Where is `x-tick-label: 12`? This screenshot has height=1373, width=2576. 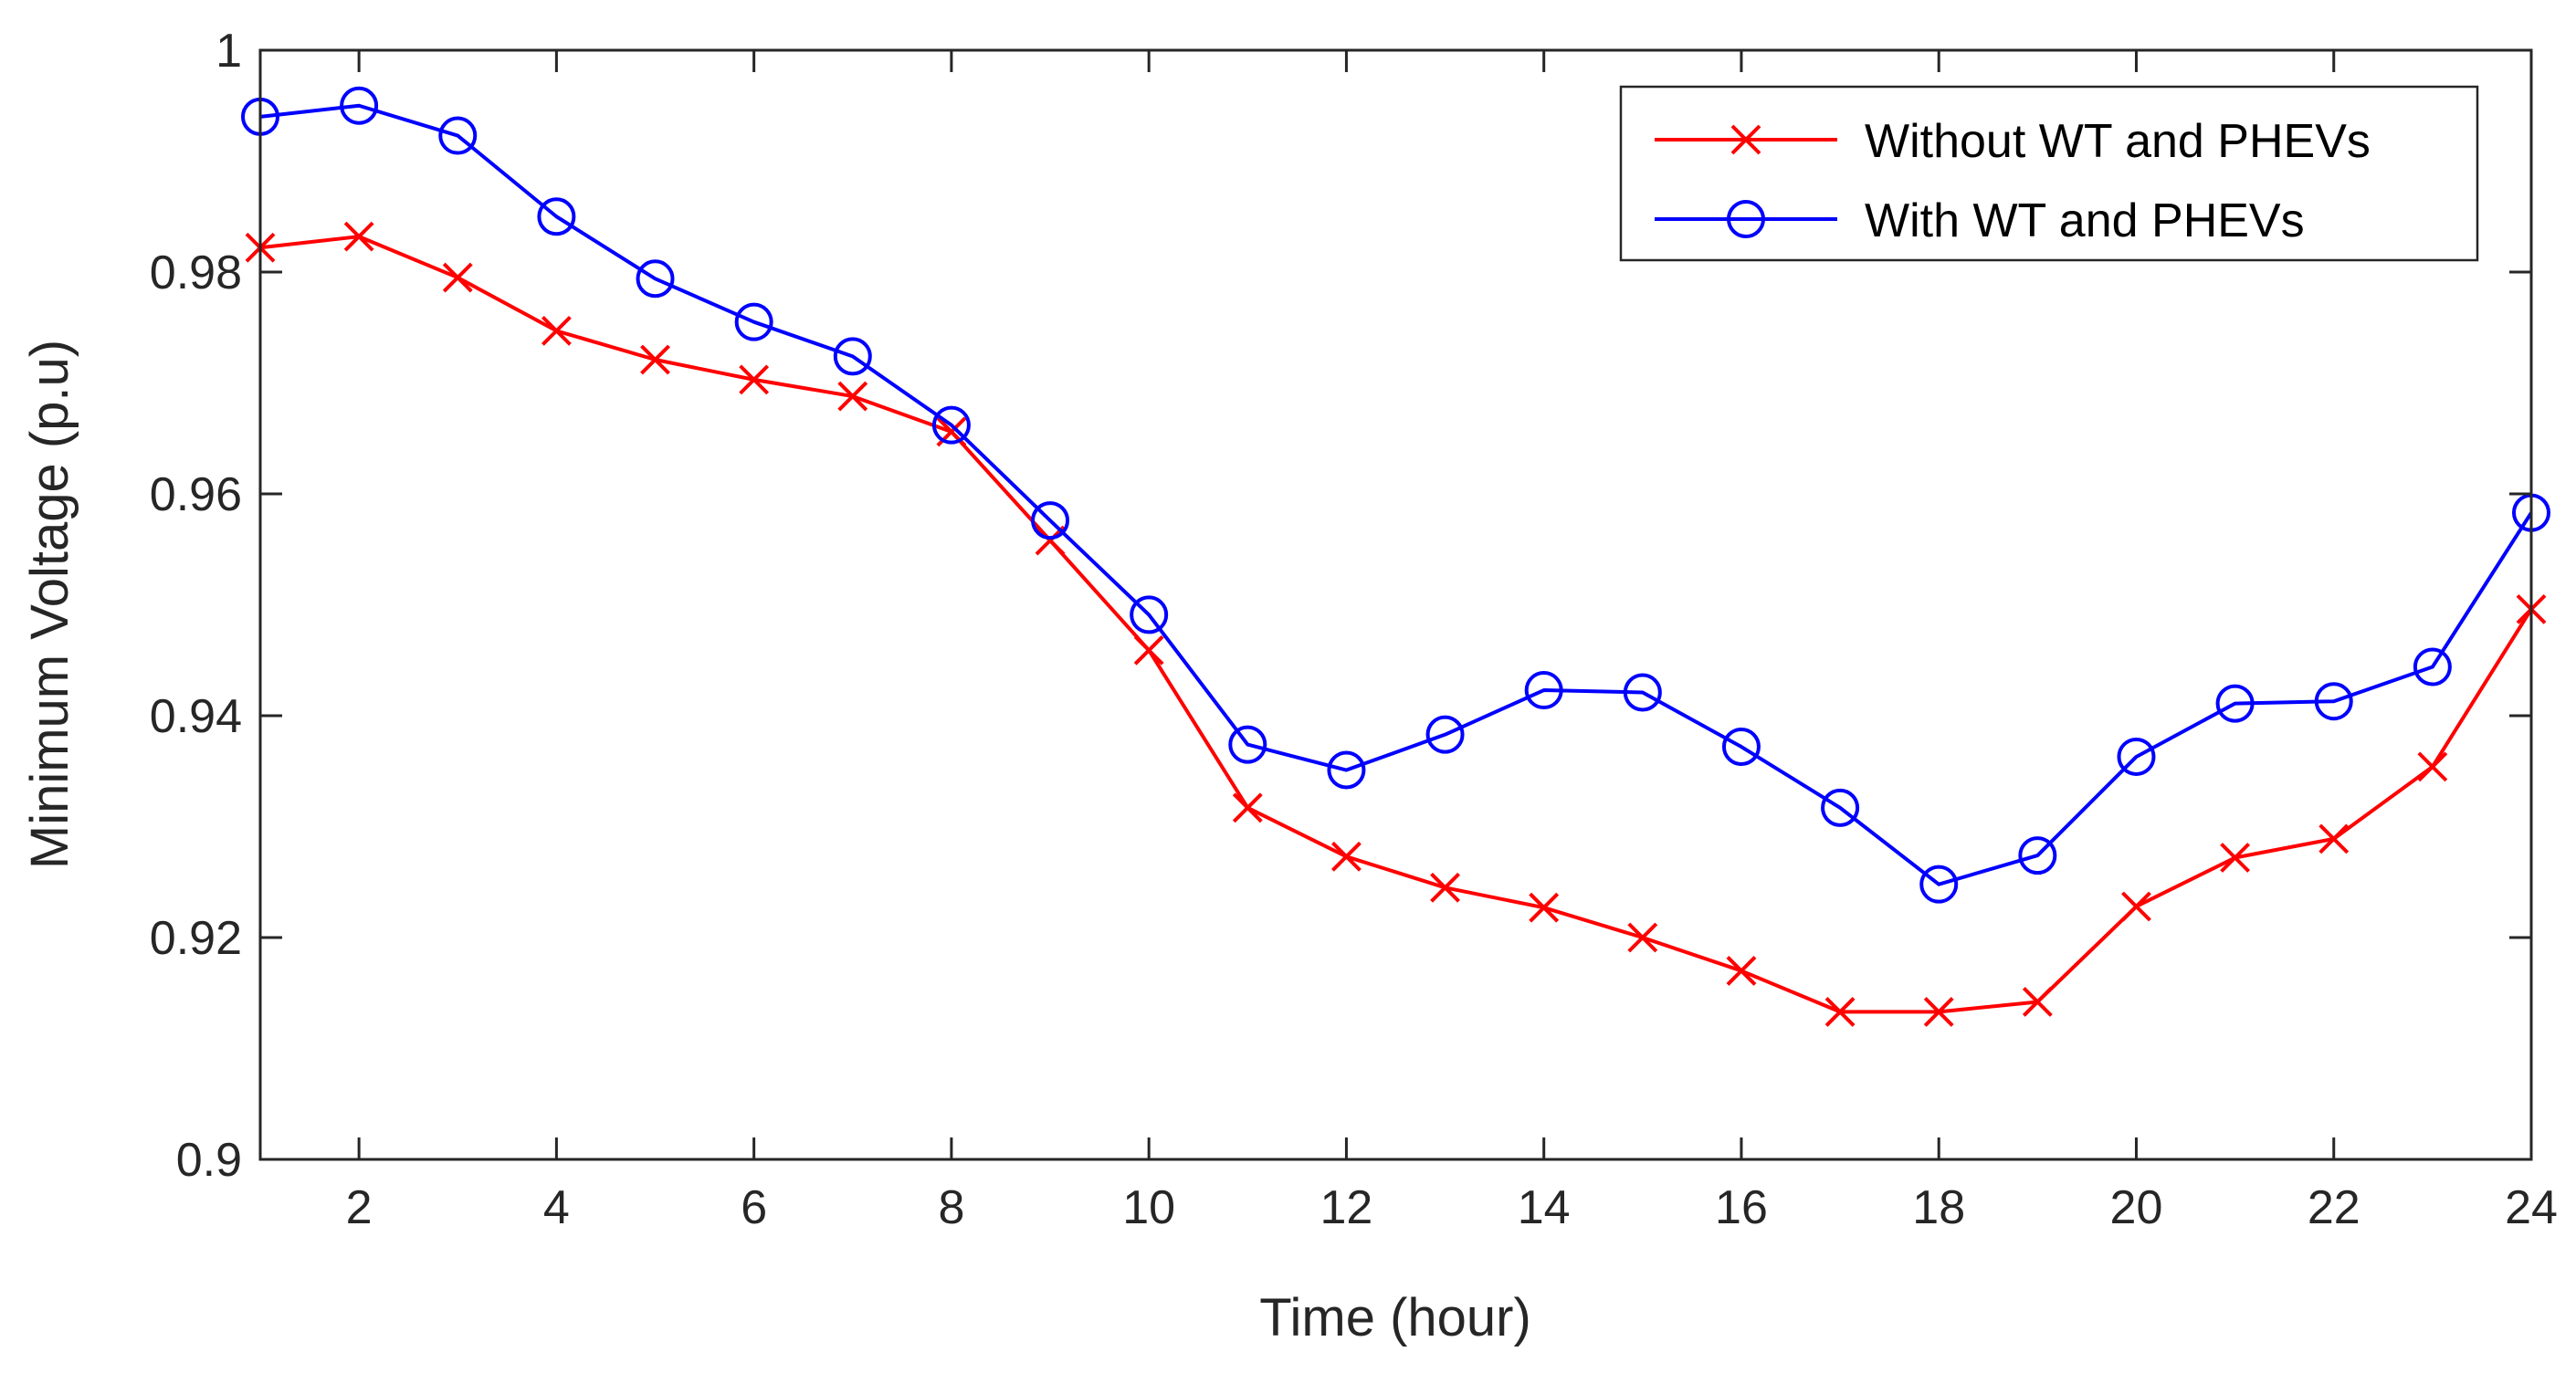 x-tick-label: 12 is located at coordinates (1346, 1207).